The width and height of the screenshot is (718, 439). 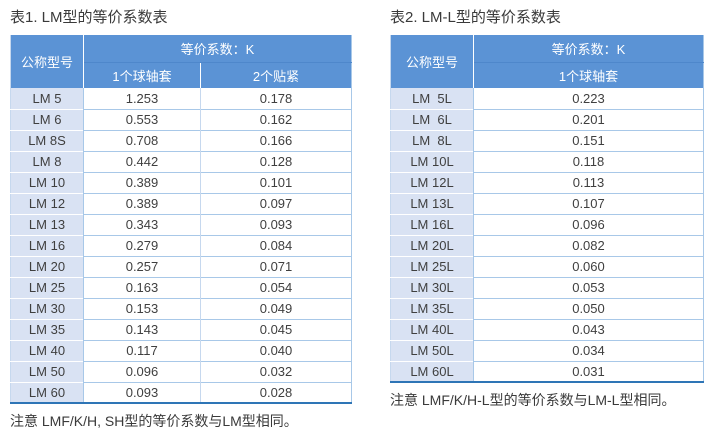 I want to click on table-row: LM 16 0.279 0.084, so click(x=181, y=245).